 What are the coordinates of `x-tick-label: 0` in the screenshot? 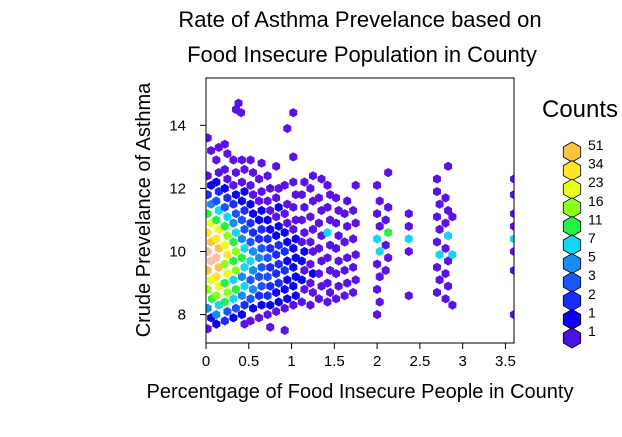 It's located at (206, 361).